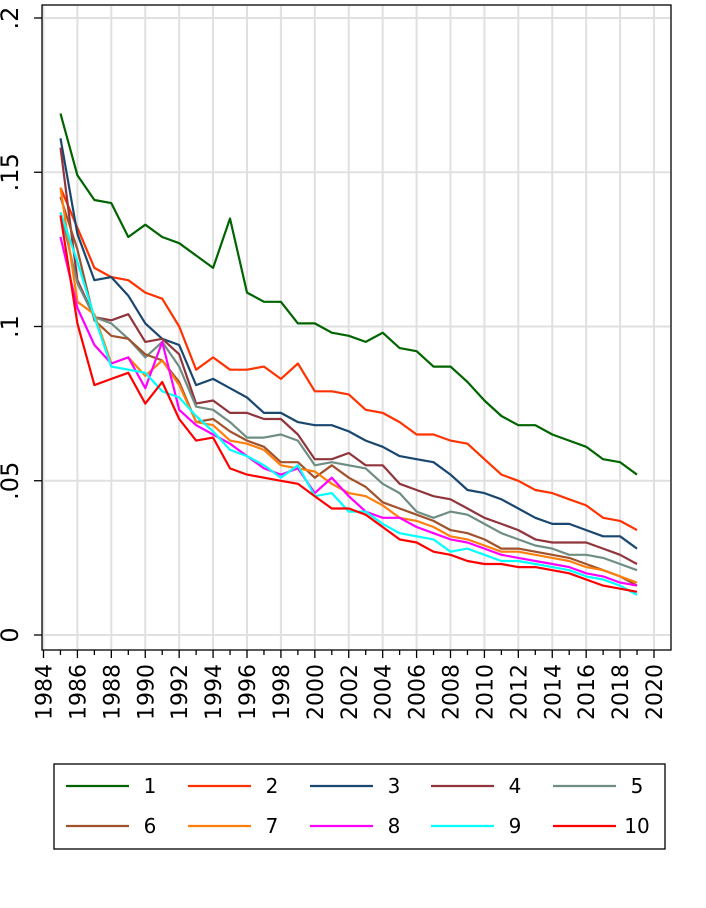  I want to click on y-tick-label: .15, so click(12, 172).